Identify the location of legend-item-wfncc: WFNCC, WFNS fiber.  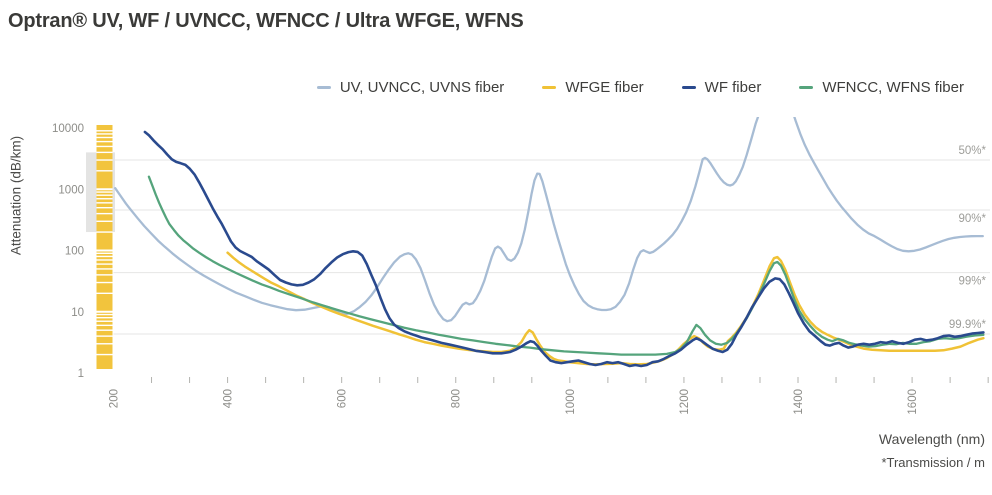
(881, 87).